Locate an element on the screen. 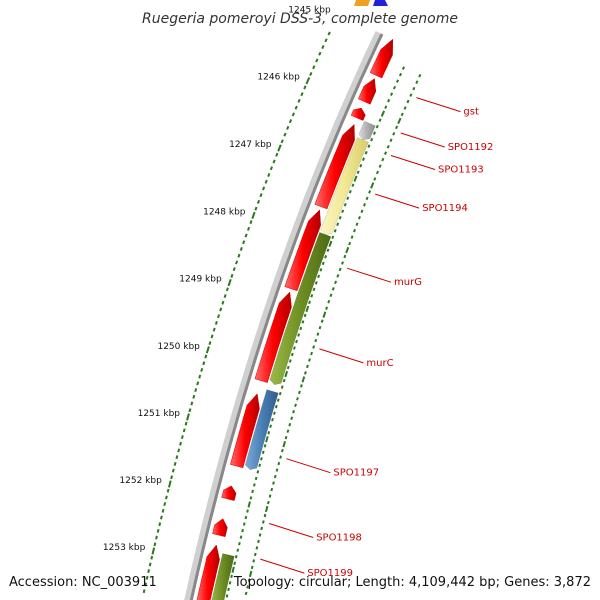 This screenshot has height=600, width=600. gene-label: SPO1197 is located at coordinates (356, 473).